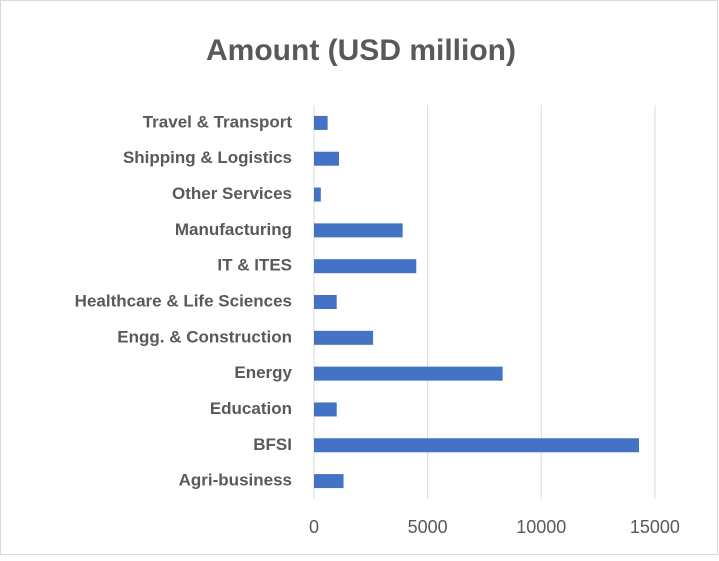  Describe the element at coordinates (183, 300) in the screenshot. I see `y-tick-label: Healthcare & Life Sciences` at that location.